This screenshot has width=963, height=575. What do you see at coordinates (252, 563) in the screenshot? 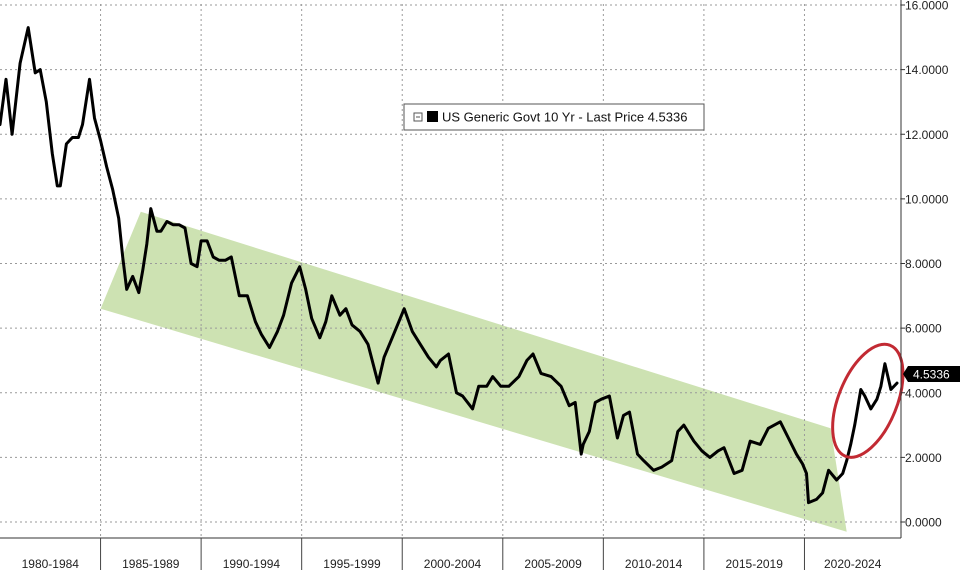
I see `x-tick-label: 1990-1994` at bounding box center [252, 563].